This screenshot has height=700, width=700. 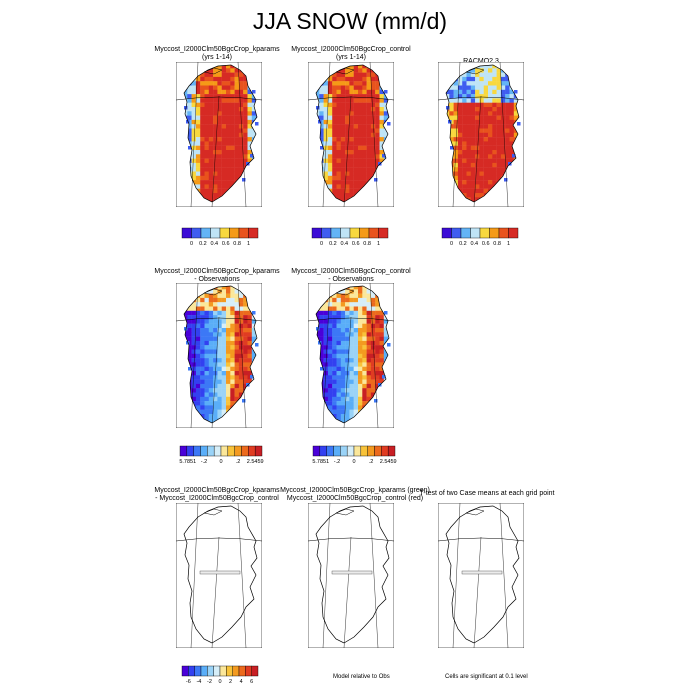 I want to click on coastal-cell, so click(x=386, y=92).